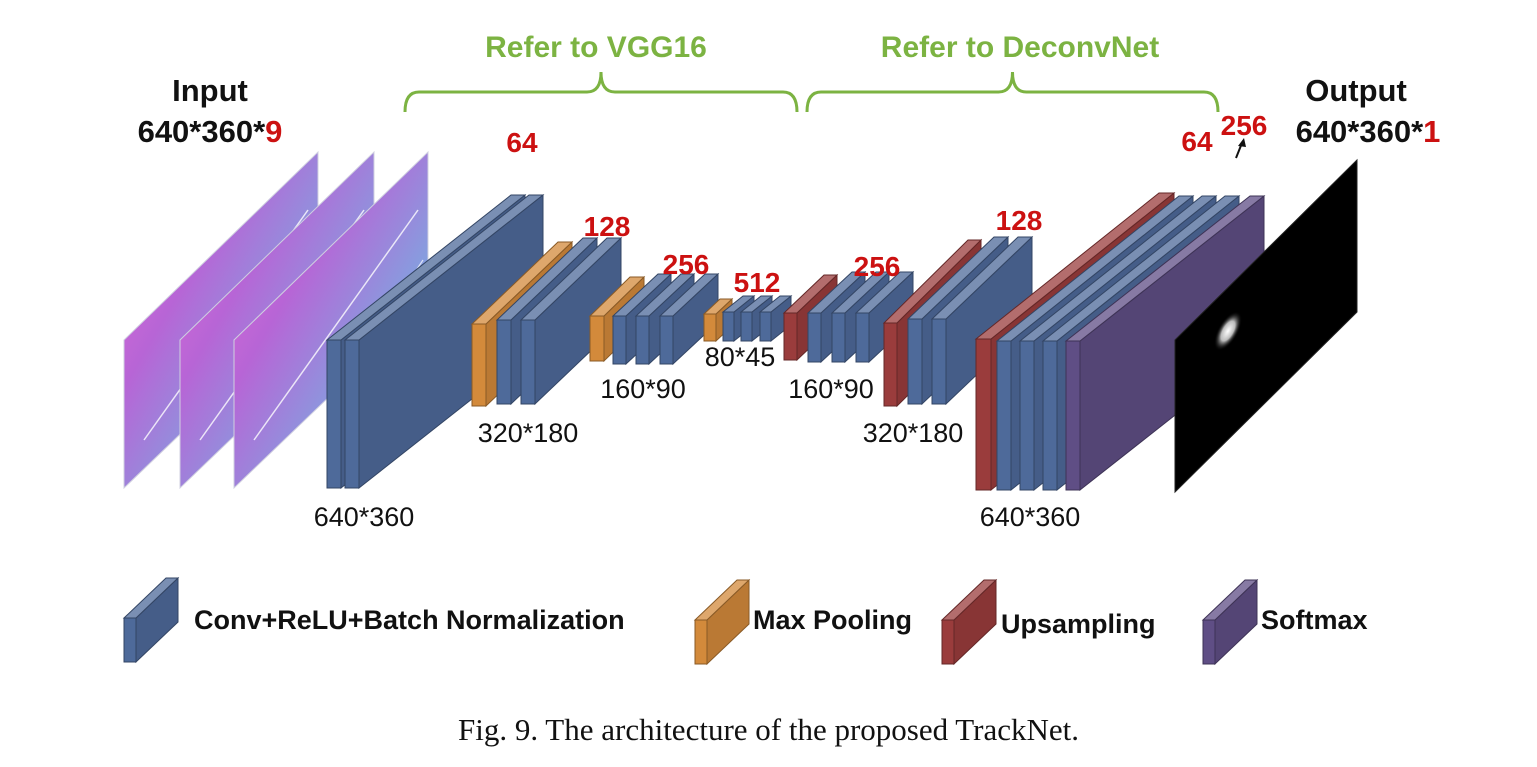 This screenshot has width=1537, height=767. I want to click on legend-label-upsample: Upsampling, so click(1078, 624).